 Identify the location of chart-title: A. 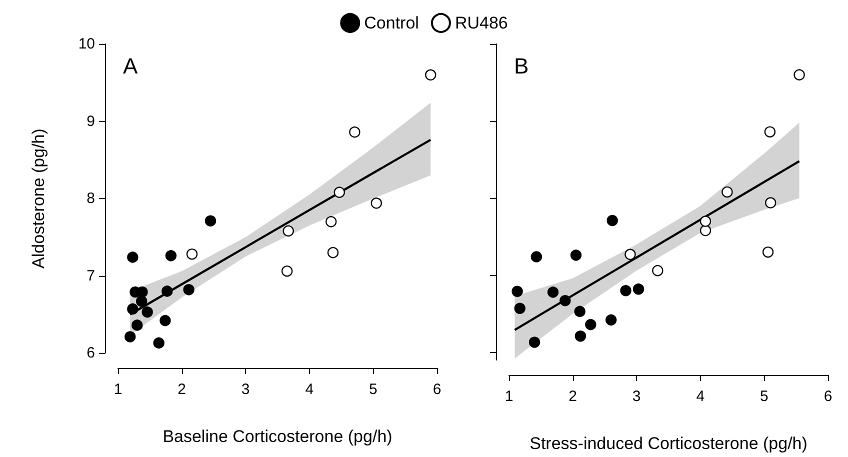
(130, 66).